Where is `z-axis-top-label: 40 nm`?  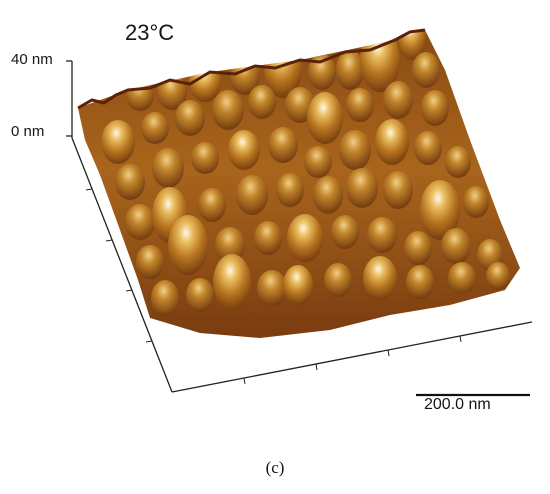 z-axis-top-label: 40 nm is located at coordinates (32, 59).